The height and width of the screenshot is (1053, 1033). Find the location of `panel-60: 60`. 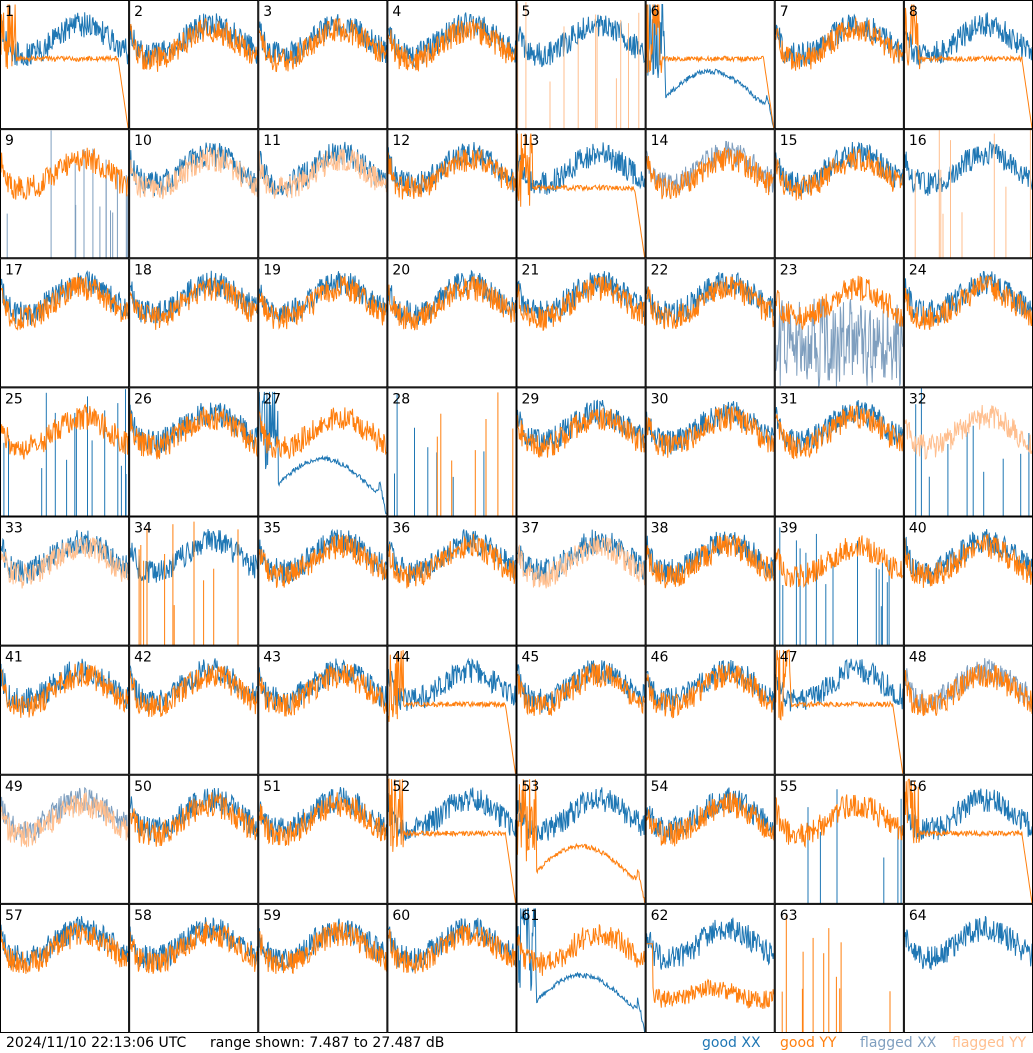

panel-60: 60 is located at coordinates (452, 968).